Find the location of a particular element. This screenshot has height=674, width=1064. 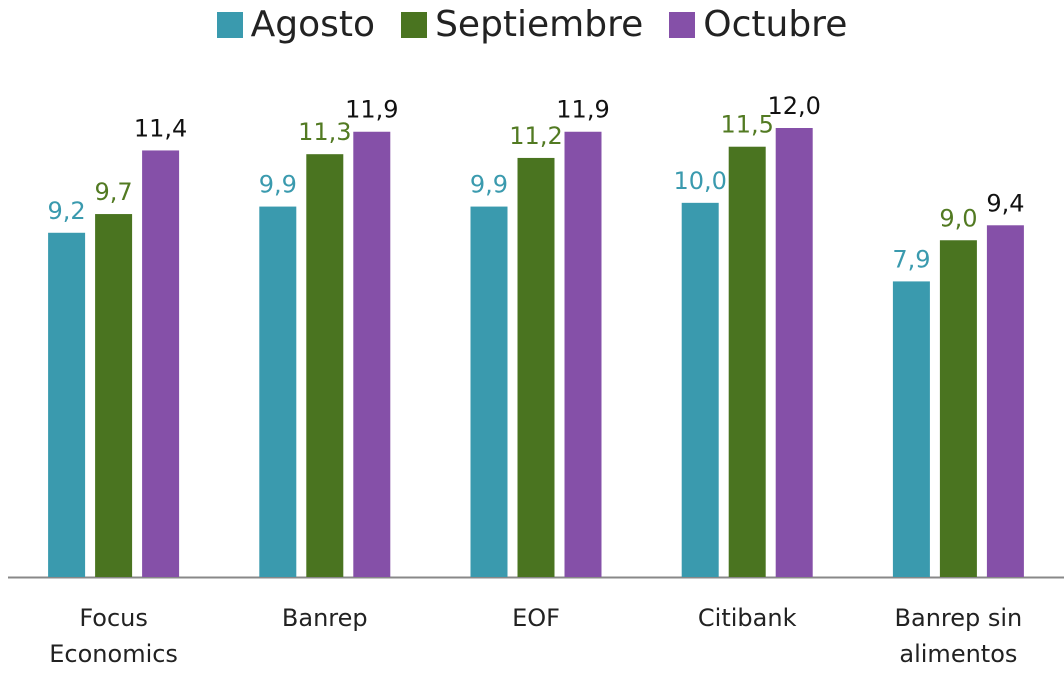

x-tick-label: Banrep sin alimentos is located at coordinates (958, 636).